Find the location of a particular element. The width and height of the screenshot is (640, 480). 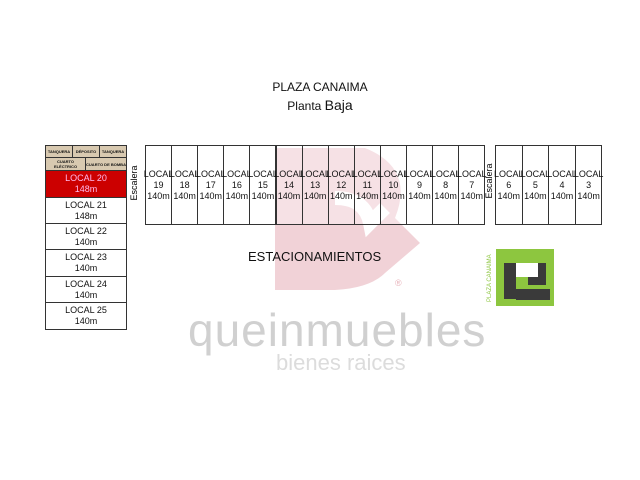

local-number: 4 is located at coordinates (562, 184).